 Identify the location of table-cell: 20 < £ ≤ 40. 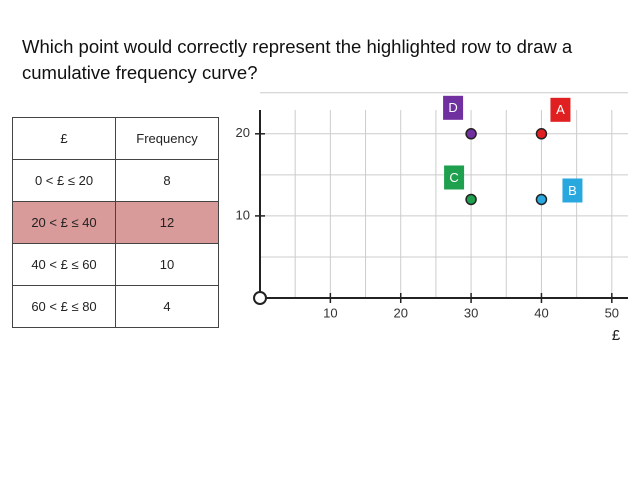
(64, 222).